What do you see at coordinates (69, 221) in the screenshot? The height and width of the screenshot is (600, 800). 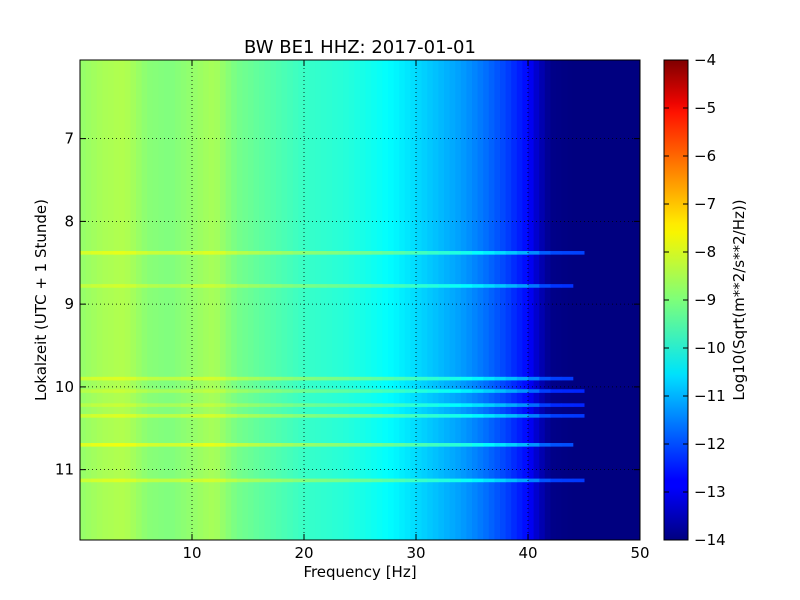 I see `y-tick-label: 8` at bounding box center [69, 221].